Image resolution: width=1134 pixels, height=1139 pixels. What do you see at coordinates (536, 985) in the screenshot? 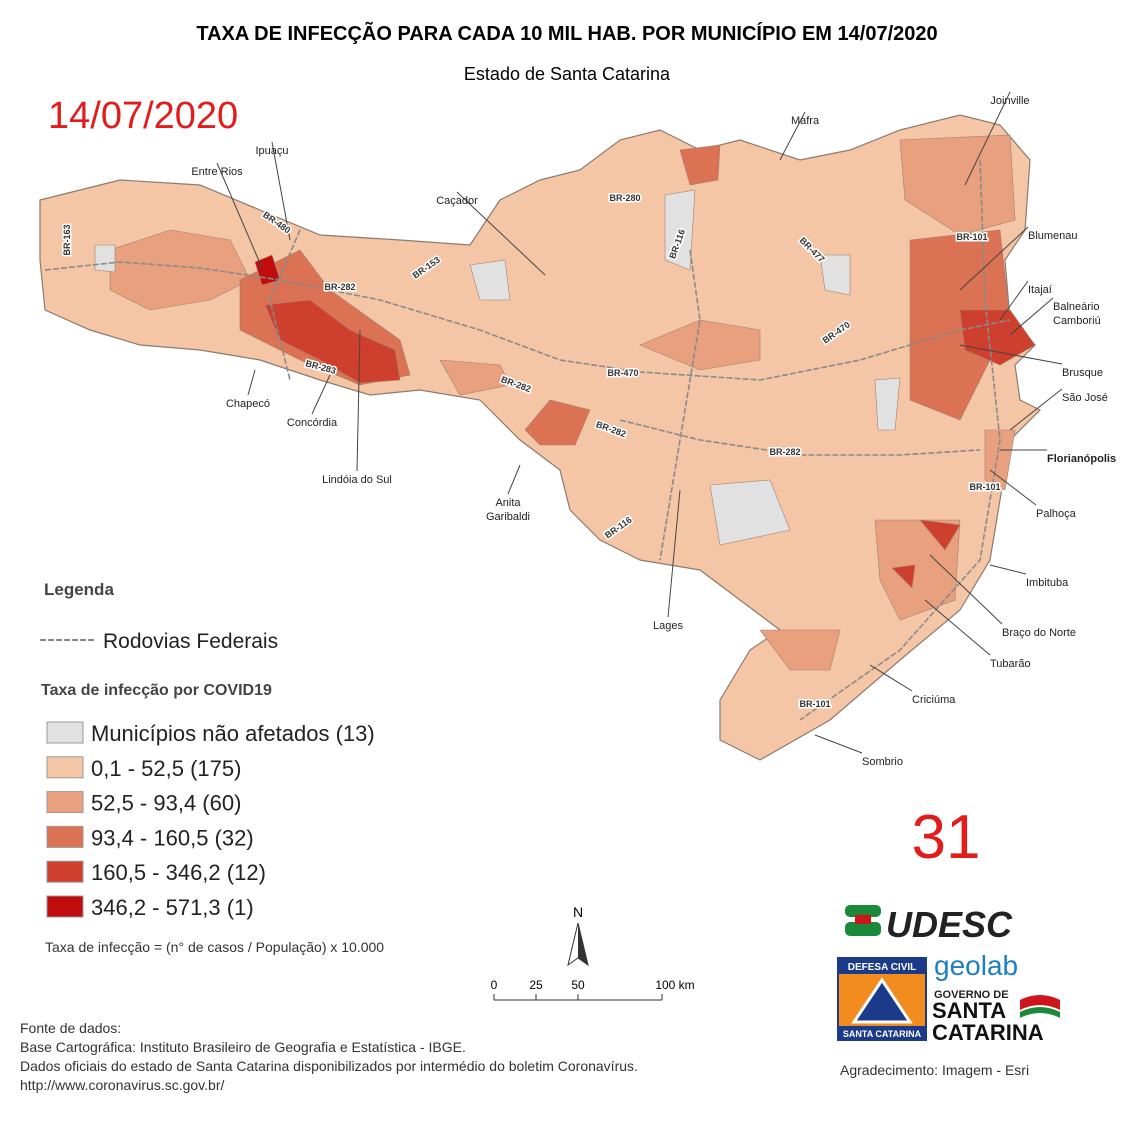
I see `scale-tick: 25` at bounding box center [536, 985].